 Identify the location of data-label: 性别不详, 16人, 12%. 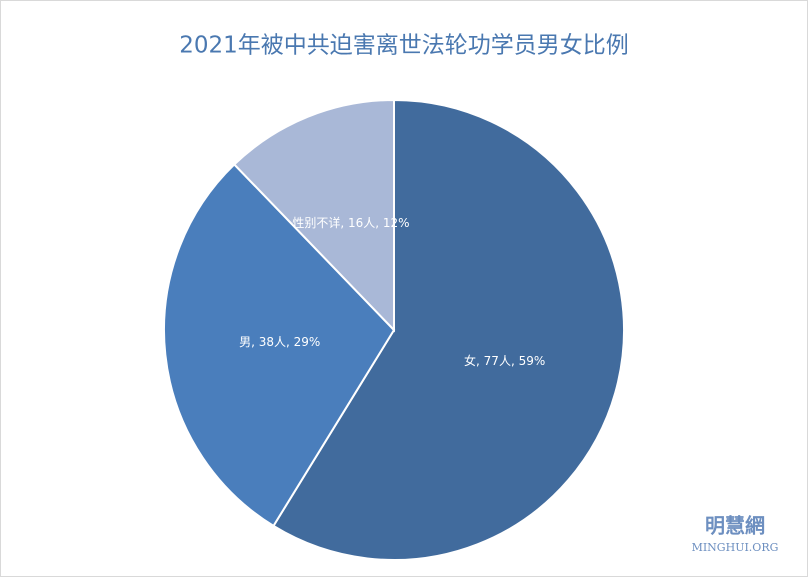
(350, 222).